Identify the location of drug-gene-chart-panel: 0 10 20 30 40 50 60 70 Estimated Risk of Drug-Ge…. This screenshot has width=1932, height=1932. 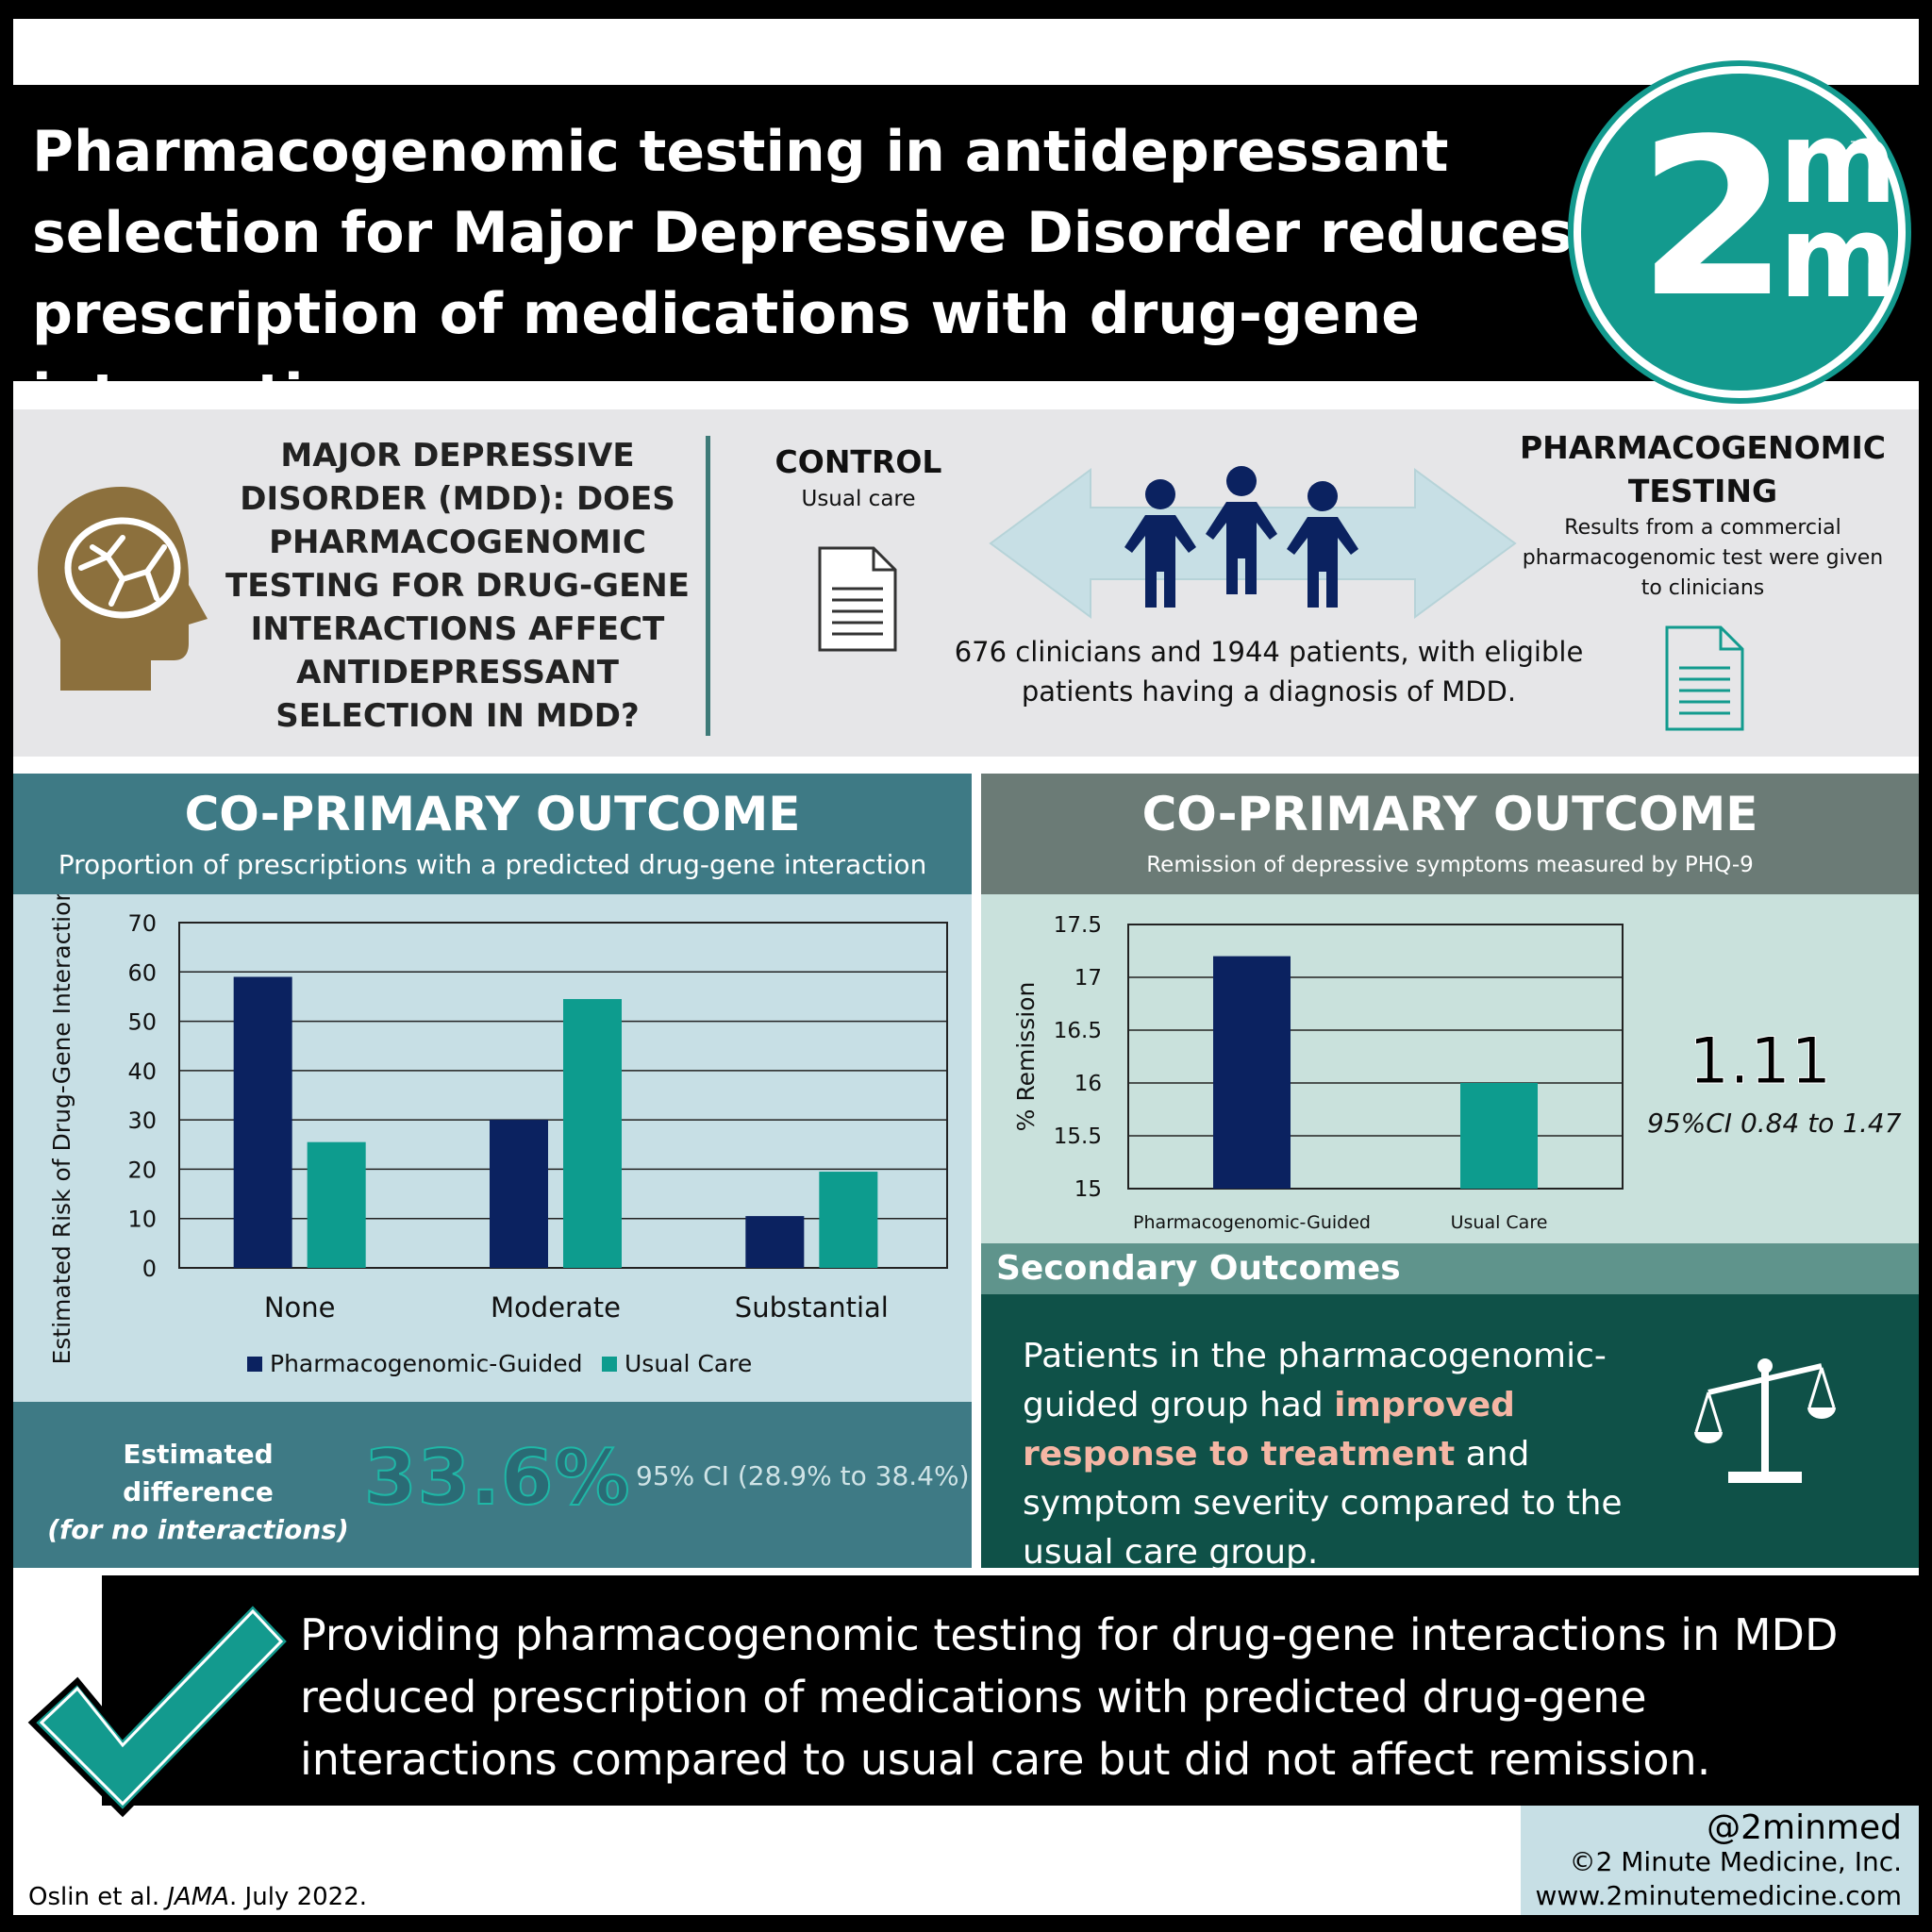
(492, 1113).